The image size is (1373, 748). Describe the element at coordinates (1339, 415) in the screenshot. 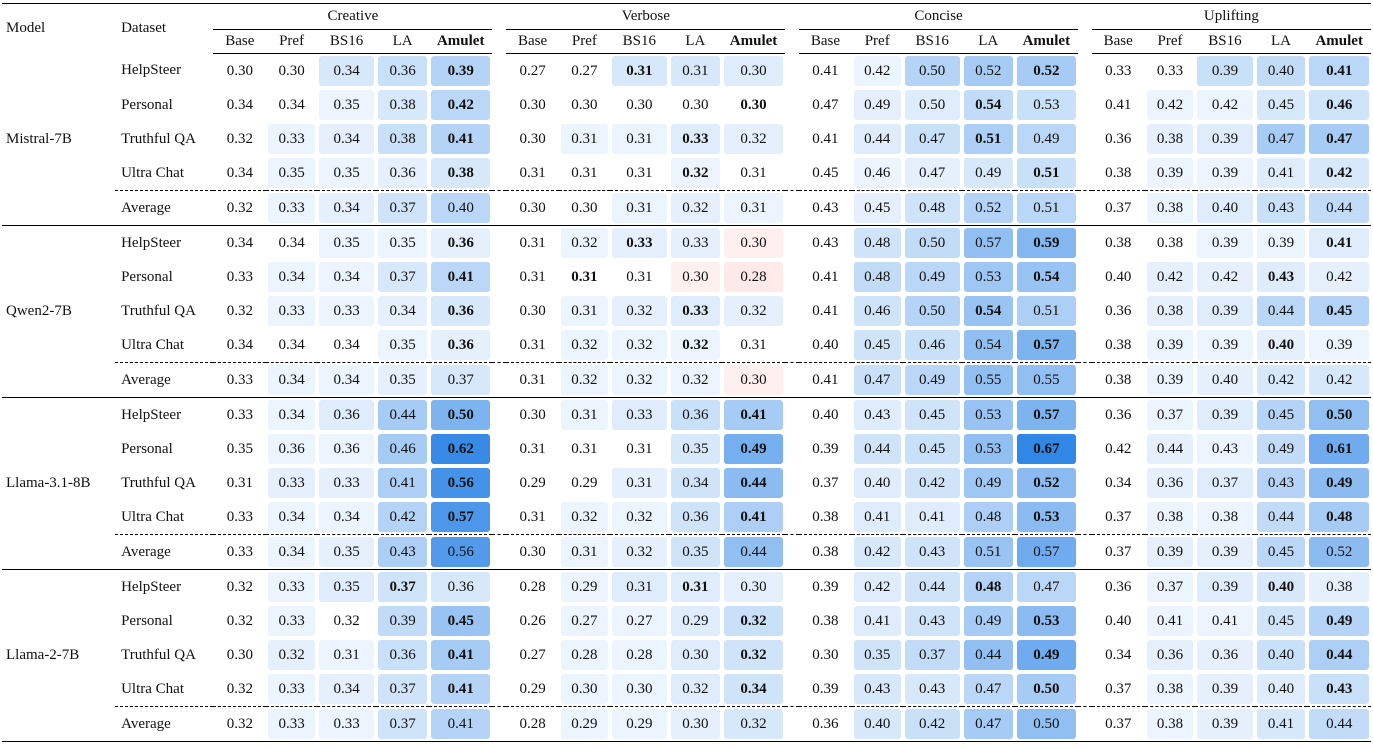

I see `value-cell-uplifting-amulet: 0.50` at that location.